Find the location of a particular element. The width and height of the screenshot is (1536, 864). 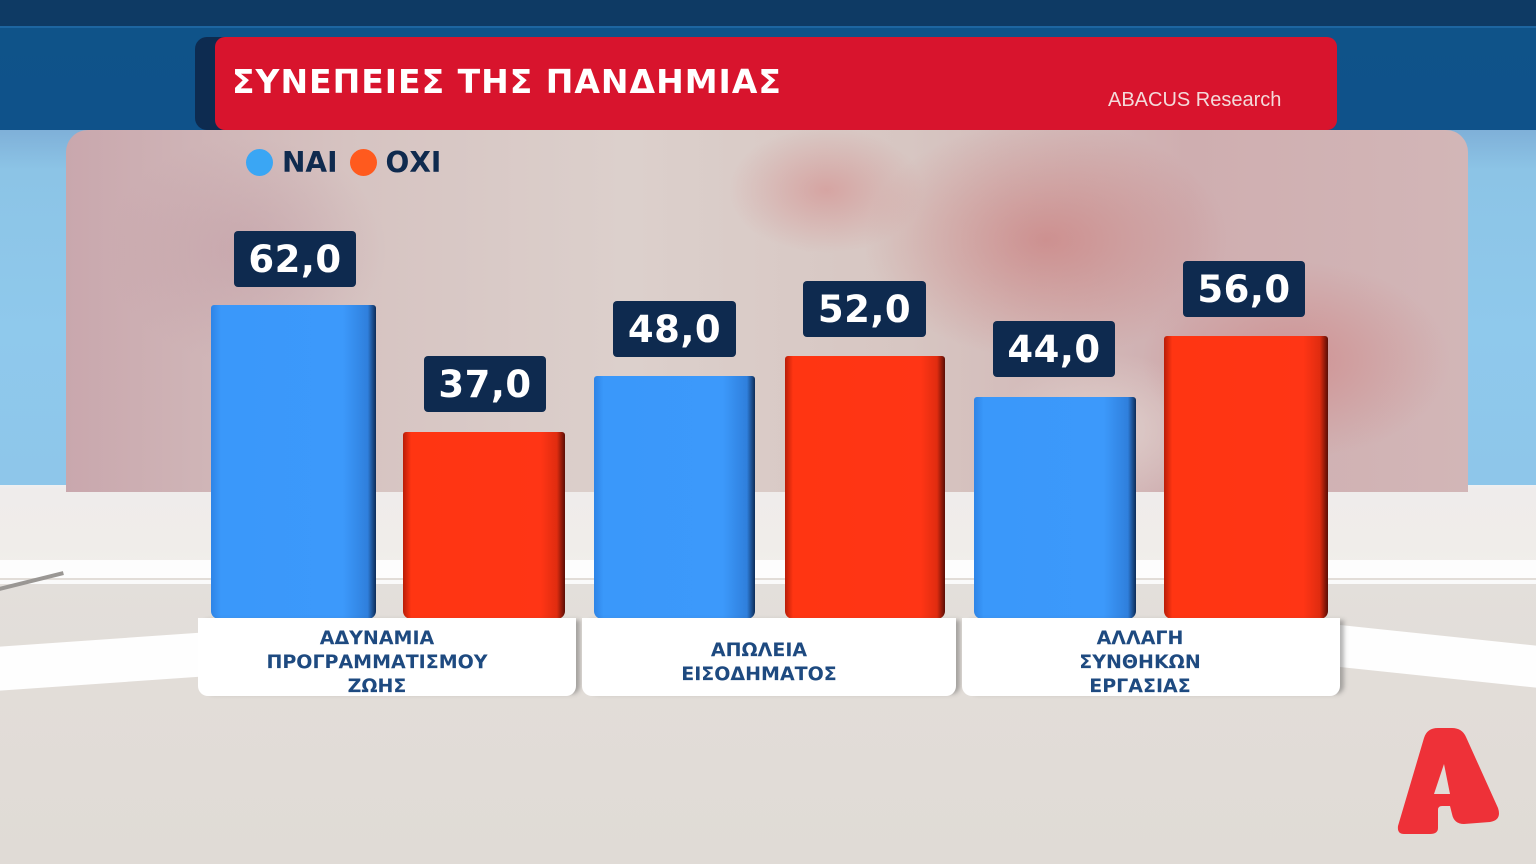

value-label-yes-group-2: 48,0 is located at coordinates (674, 329).